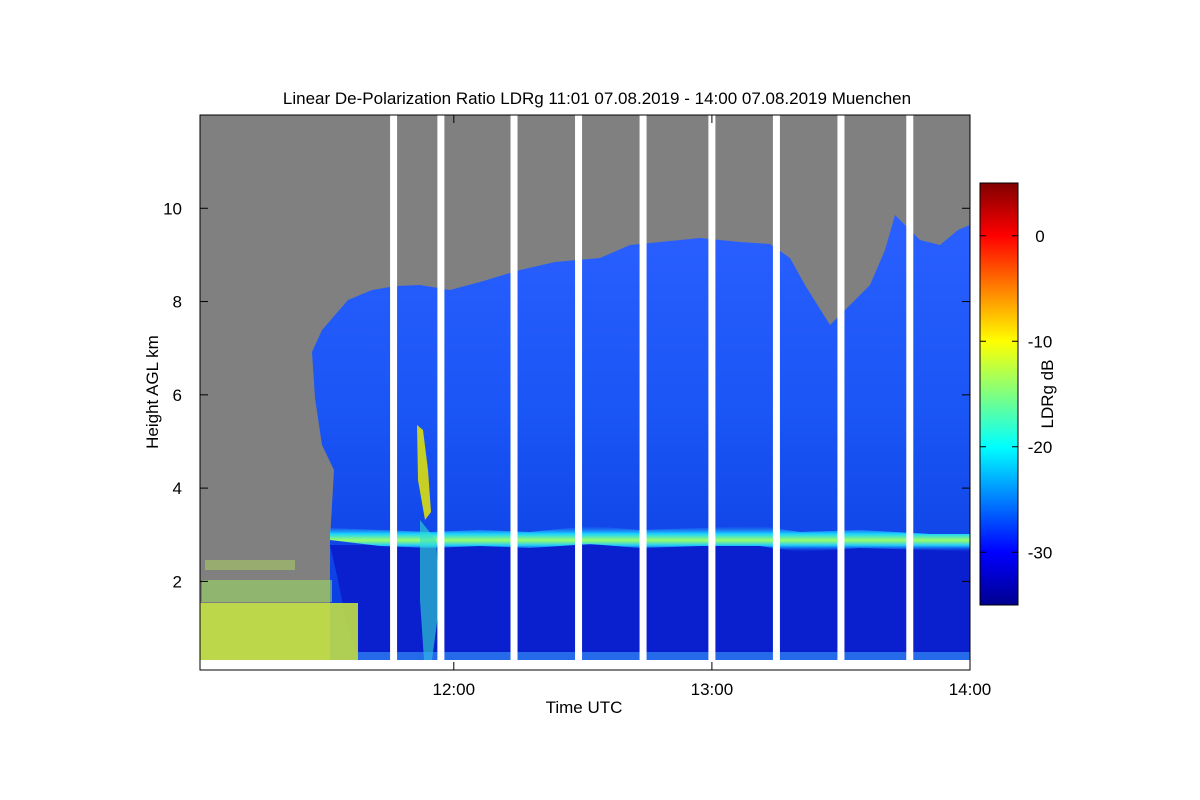  I want to click on colorbar, so click(999, 394).